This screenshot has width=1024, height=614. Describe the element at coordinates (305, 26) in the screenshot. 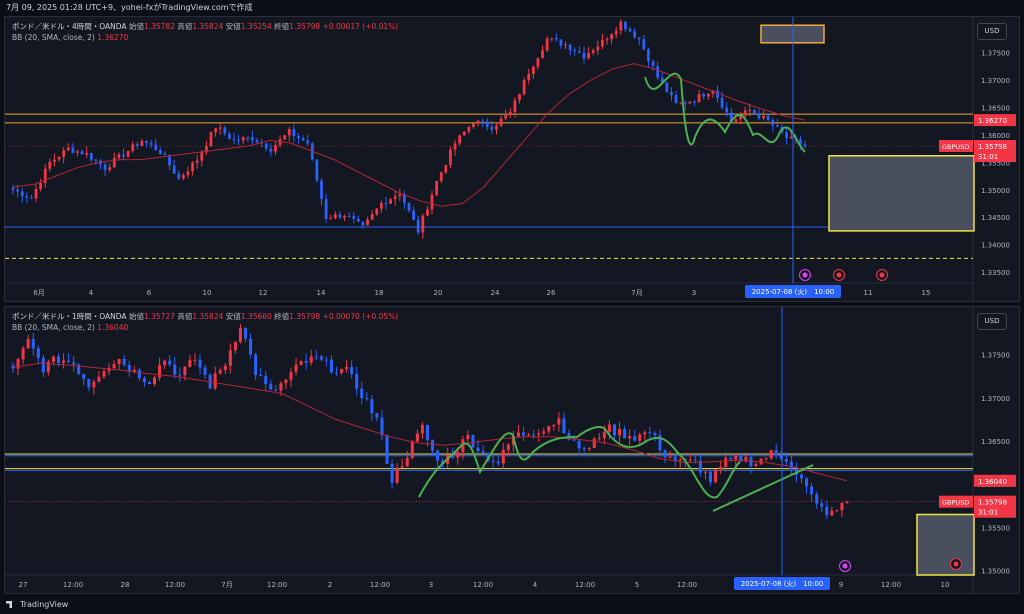

I see `close-value: 1.35798` at that location.